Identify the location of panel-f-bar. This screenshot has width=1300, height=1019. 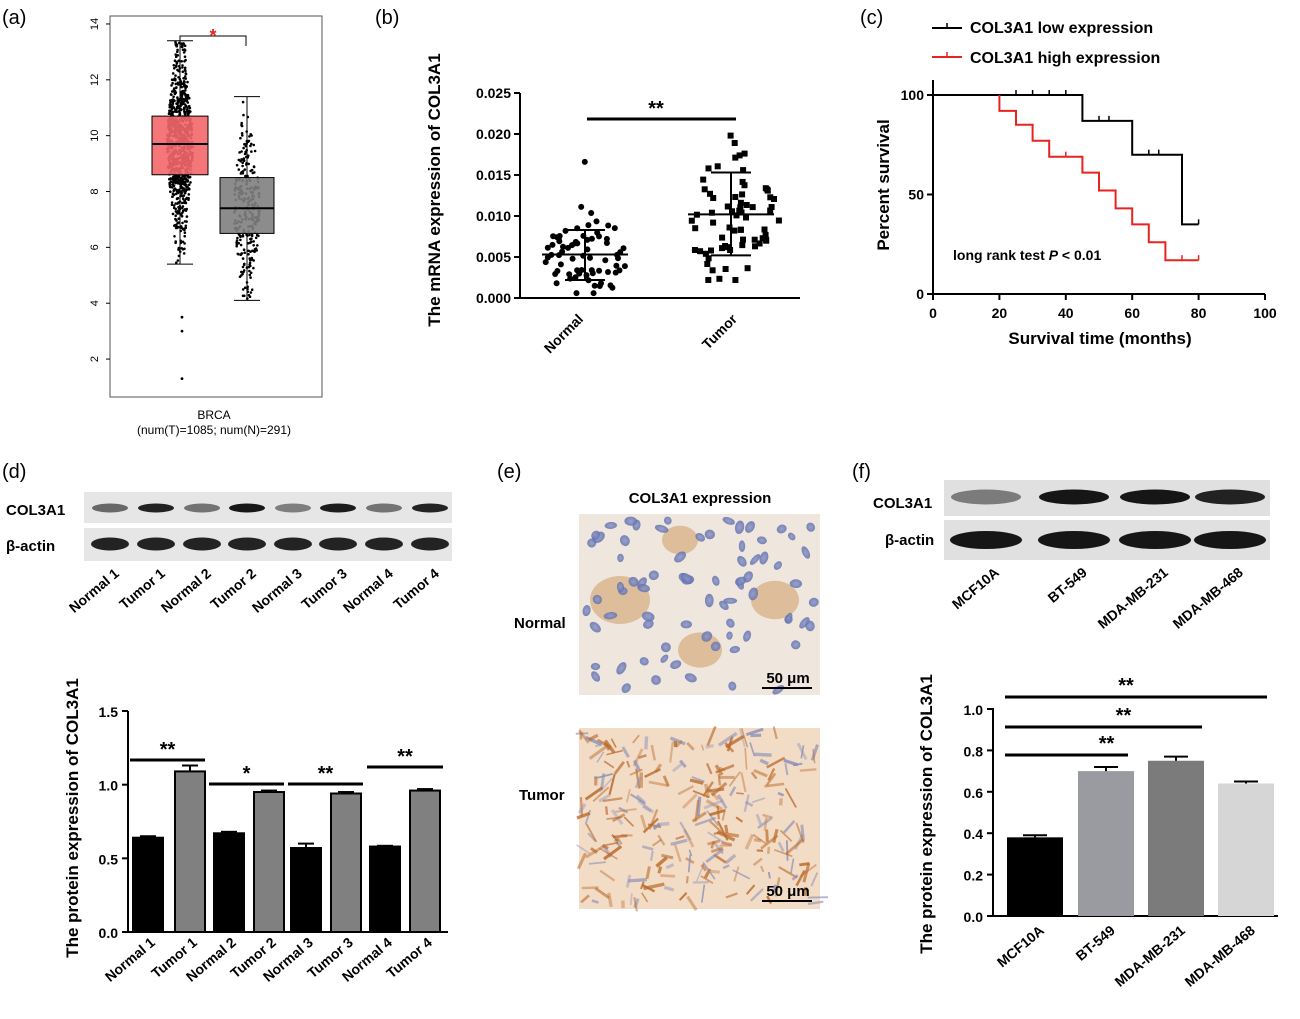
(1106, 843).